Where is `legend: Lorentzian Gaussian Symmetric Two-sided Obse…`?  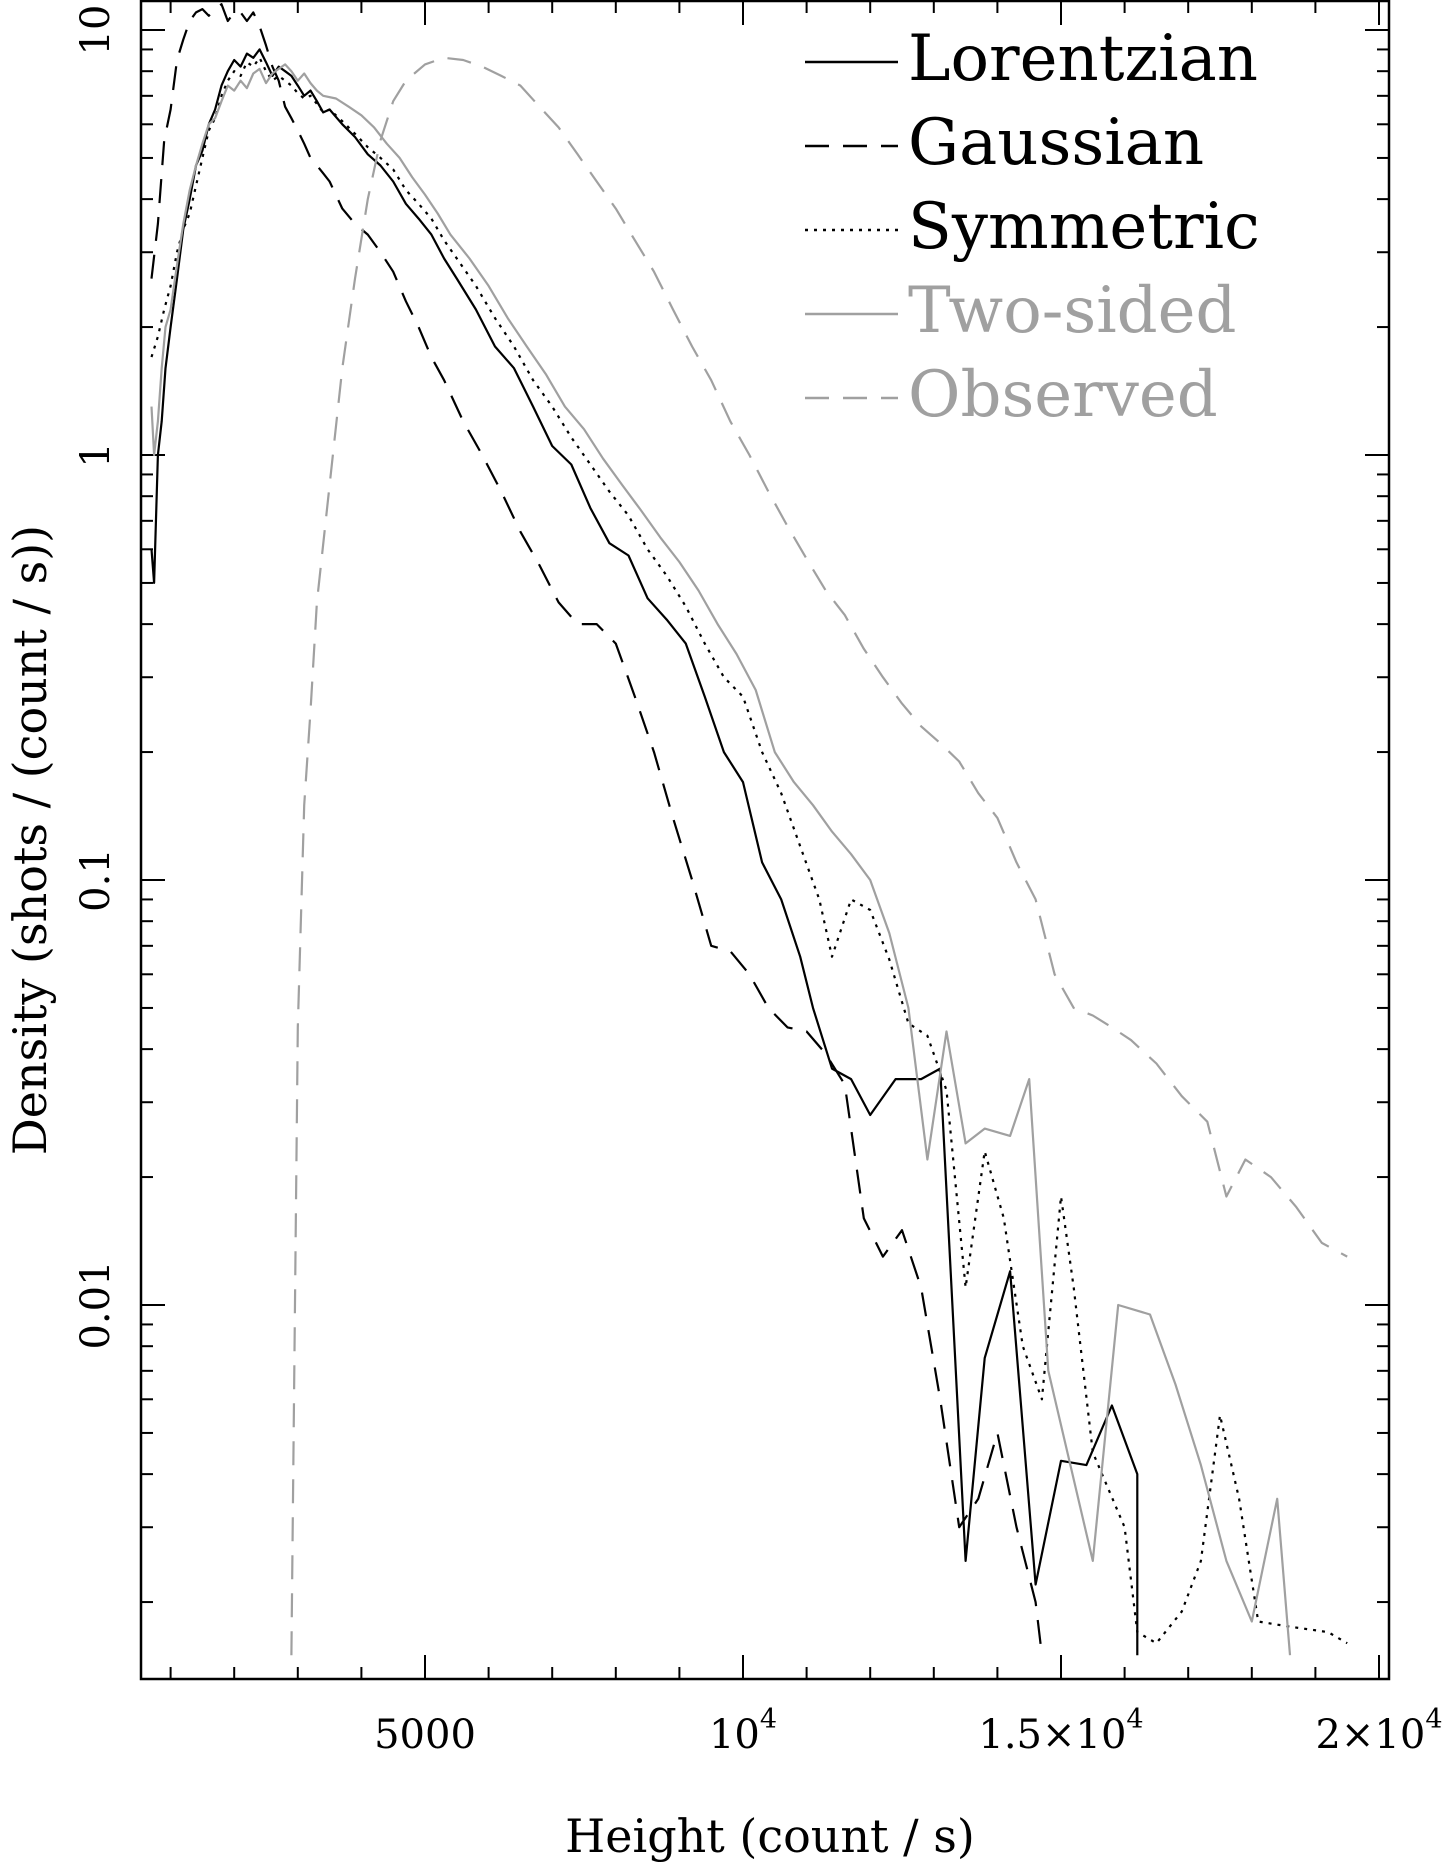
legend: Lorentzian Gaussian Symmetric Two-sided Obse… is located at coordinates (1032, 227).